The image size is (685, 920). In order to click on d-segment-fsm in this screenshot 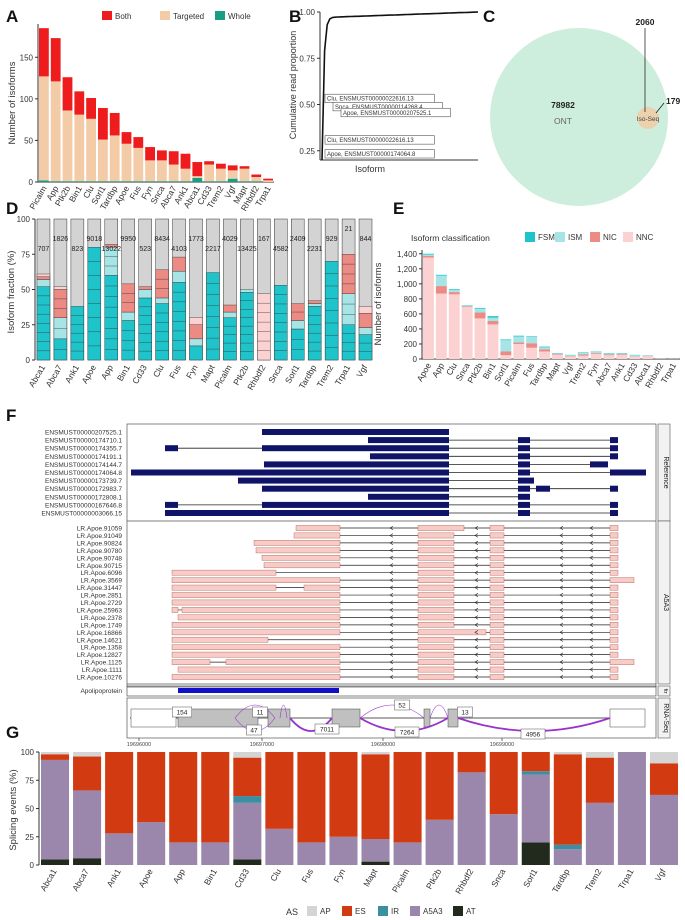, I will do `click(196, 353)`.